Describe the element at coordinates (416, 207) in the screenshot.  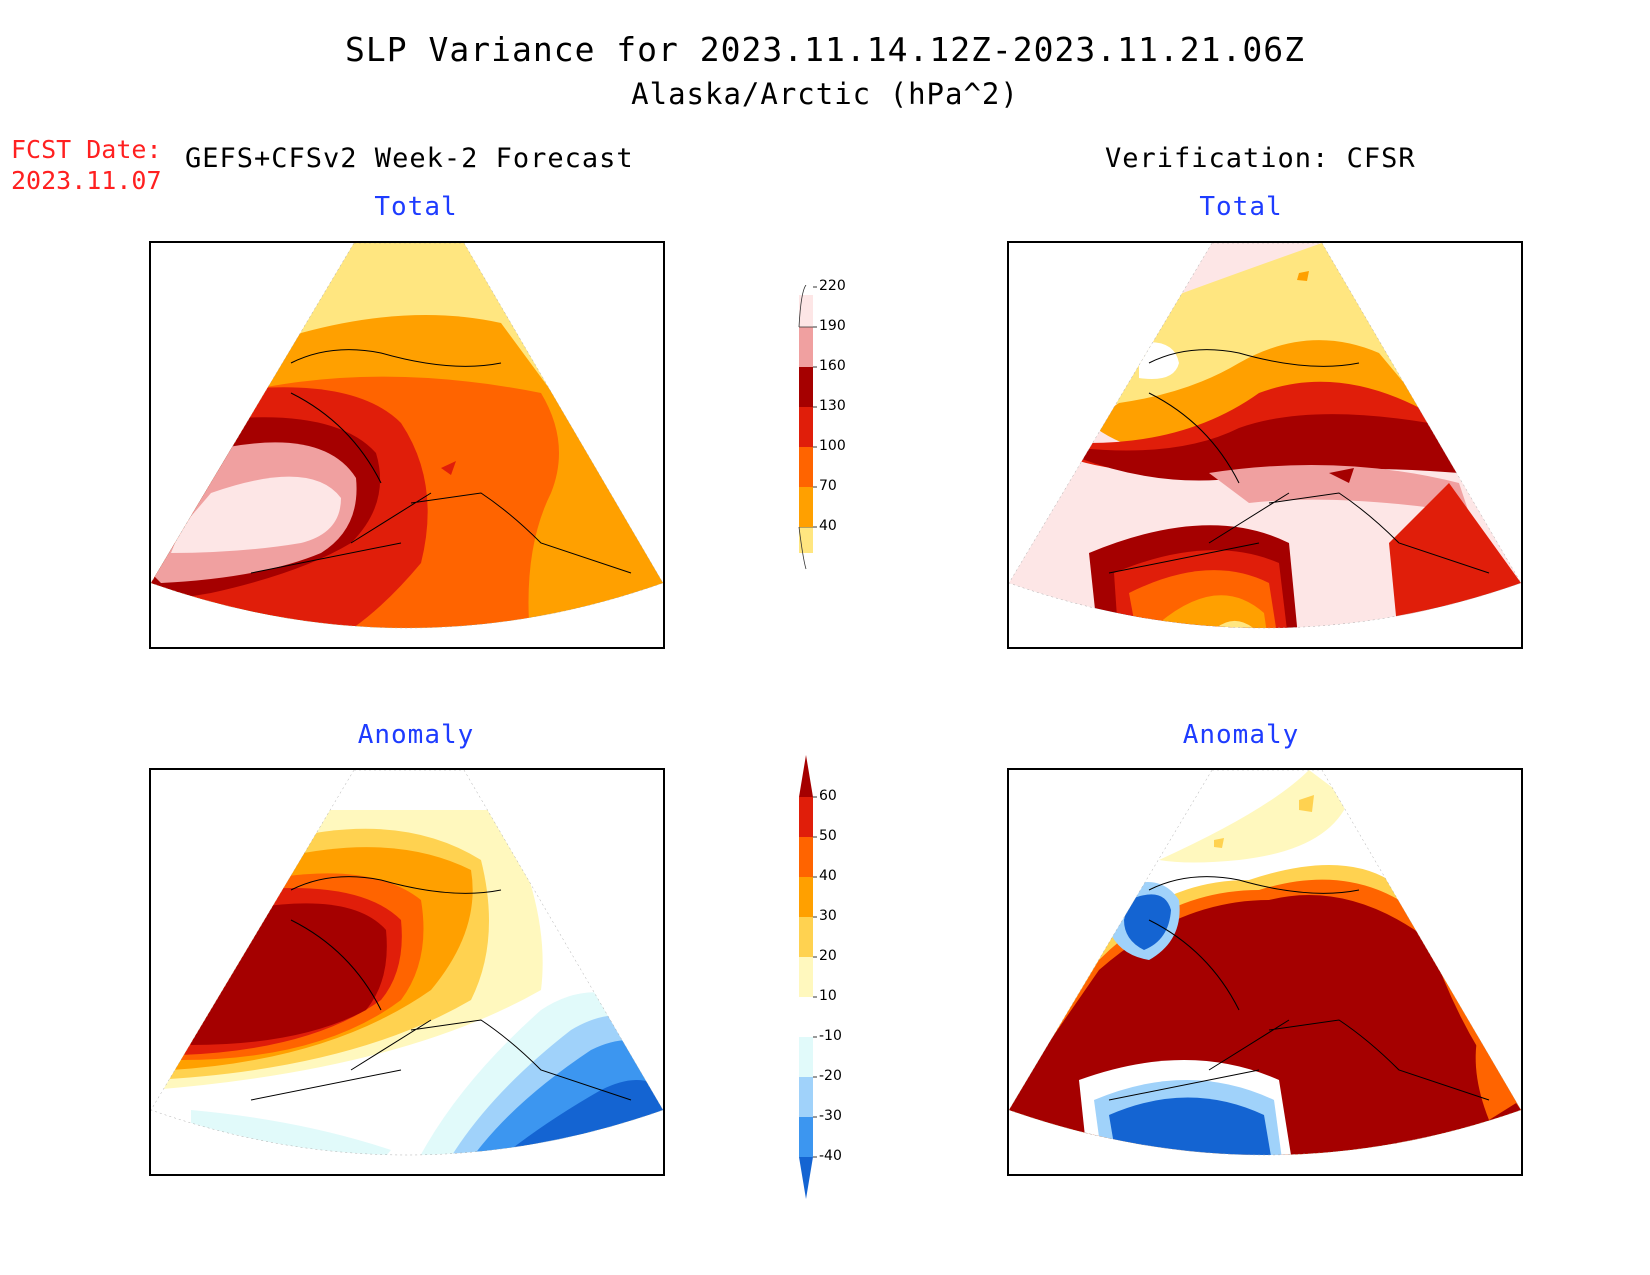
I see `forecast-total-title: Total` at that location.